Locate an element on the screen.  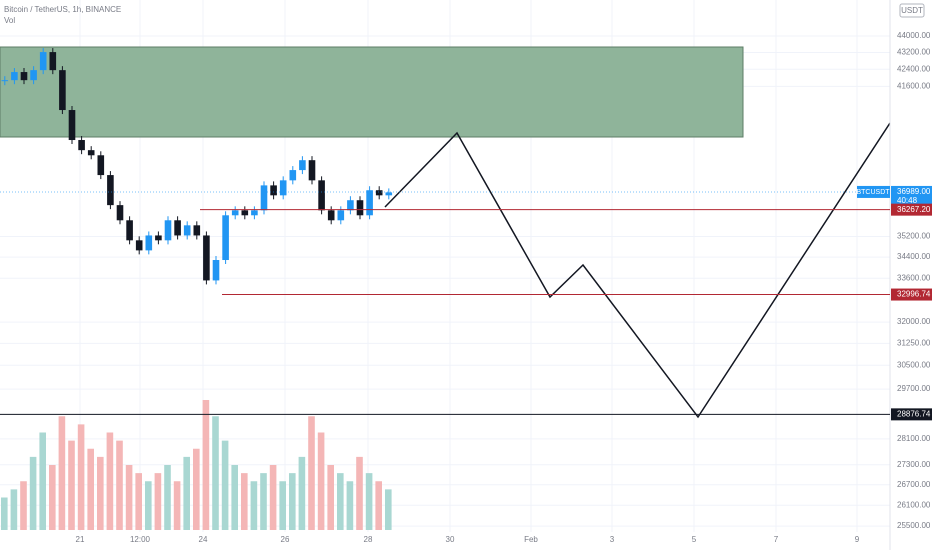
x-tick-label: 12:00 is located at coordinates (140, 539).